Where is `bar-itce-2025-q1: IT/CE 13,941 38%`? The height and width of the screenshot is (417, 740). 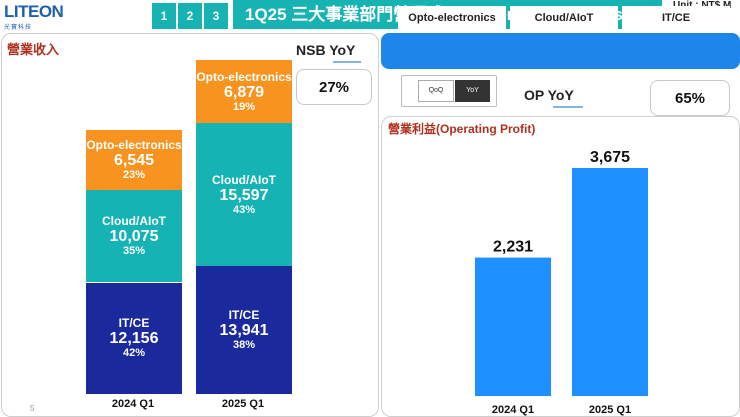 bar-itce-2025-q1: IT/CE 13,941 38% is located at coordinates (244, 330).